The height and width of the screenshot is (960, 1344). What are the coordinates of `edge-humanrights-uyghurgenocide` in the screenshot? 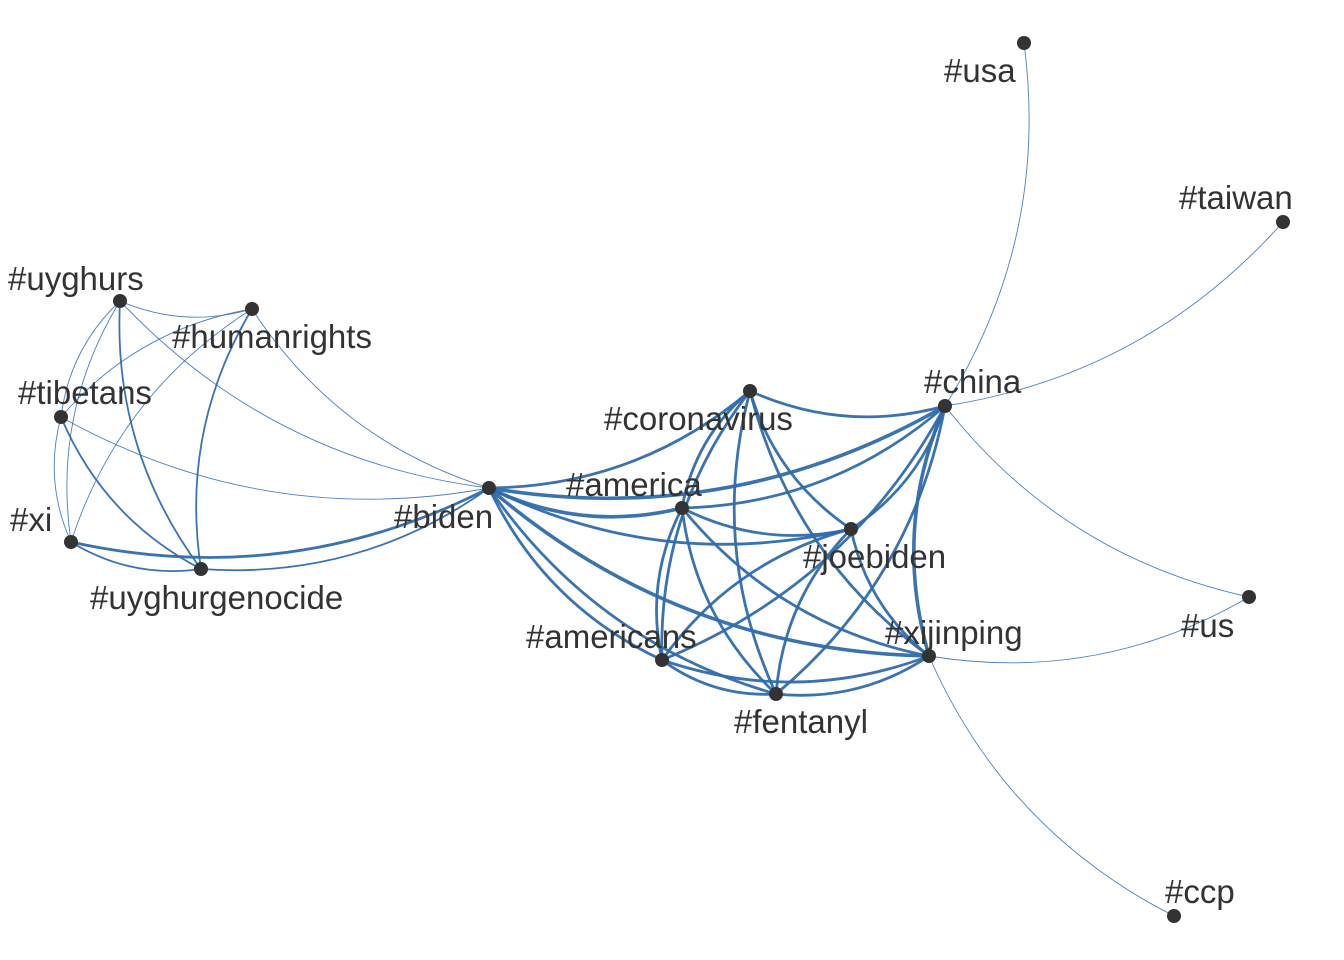 It's located at (224, 439).